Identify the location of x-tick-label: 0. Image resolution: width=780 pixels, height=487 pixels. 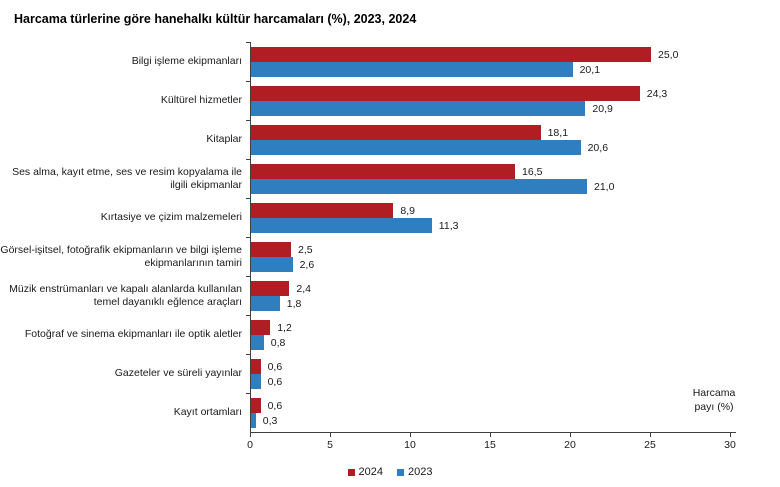
(250, 445).